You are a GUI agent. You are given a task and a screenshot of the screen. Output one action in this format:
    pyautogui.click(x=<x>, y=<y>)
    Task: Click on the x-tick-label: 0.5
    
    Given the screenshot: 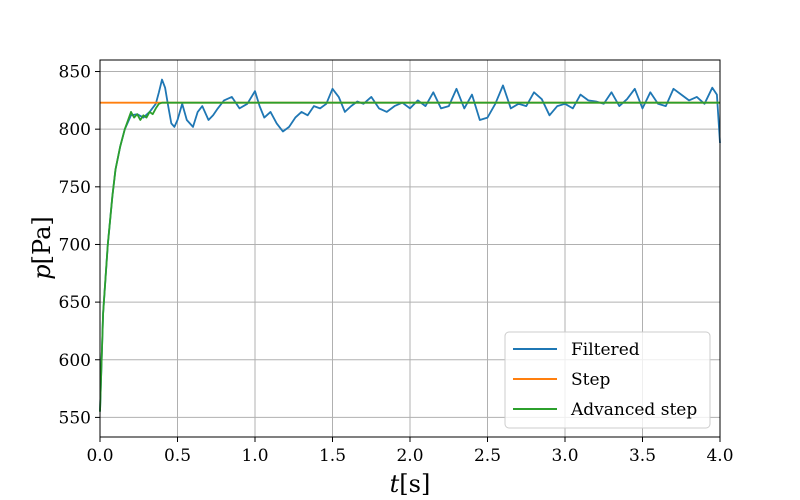 What is the action you would take?
    pyautogui.click(x=177, y=456)
    